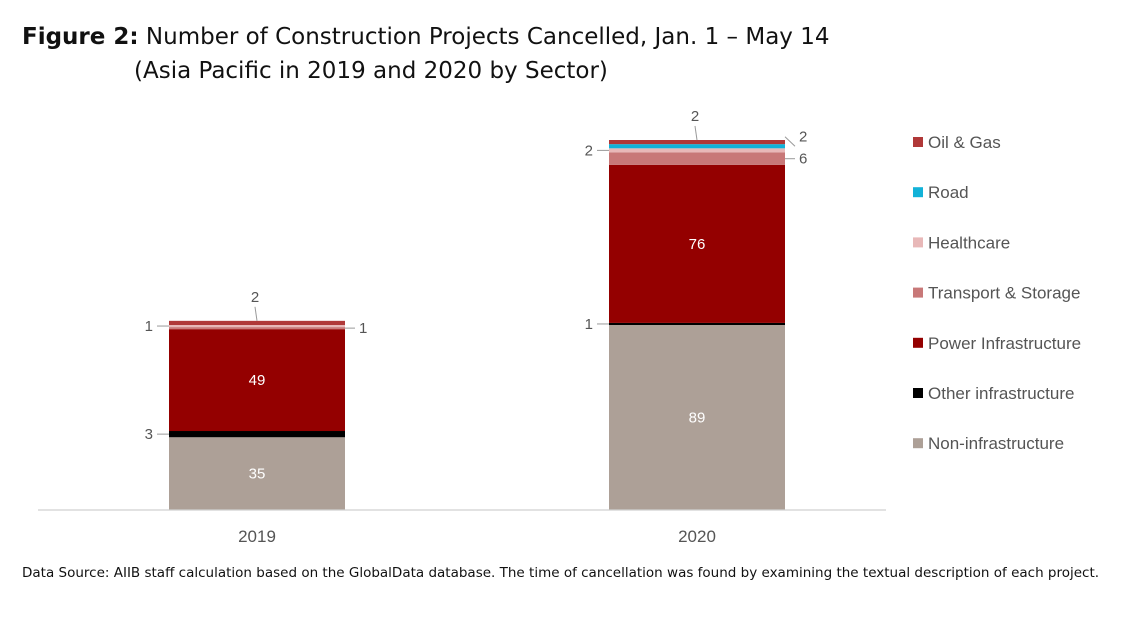  I want to click on data-label-2019-other-infrastructure: 3, so click(149, 434).